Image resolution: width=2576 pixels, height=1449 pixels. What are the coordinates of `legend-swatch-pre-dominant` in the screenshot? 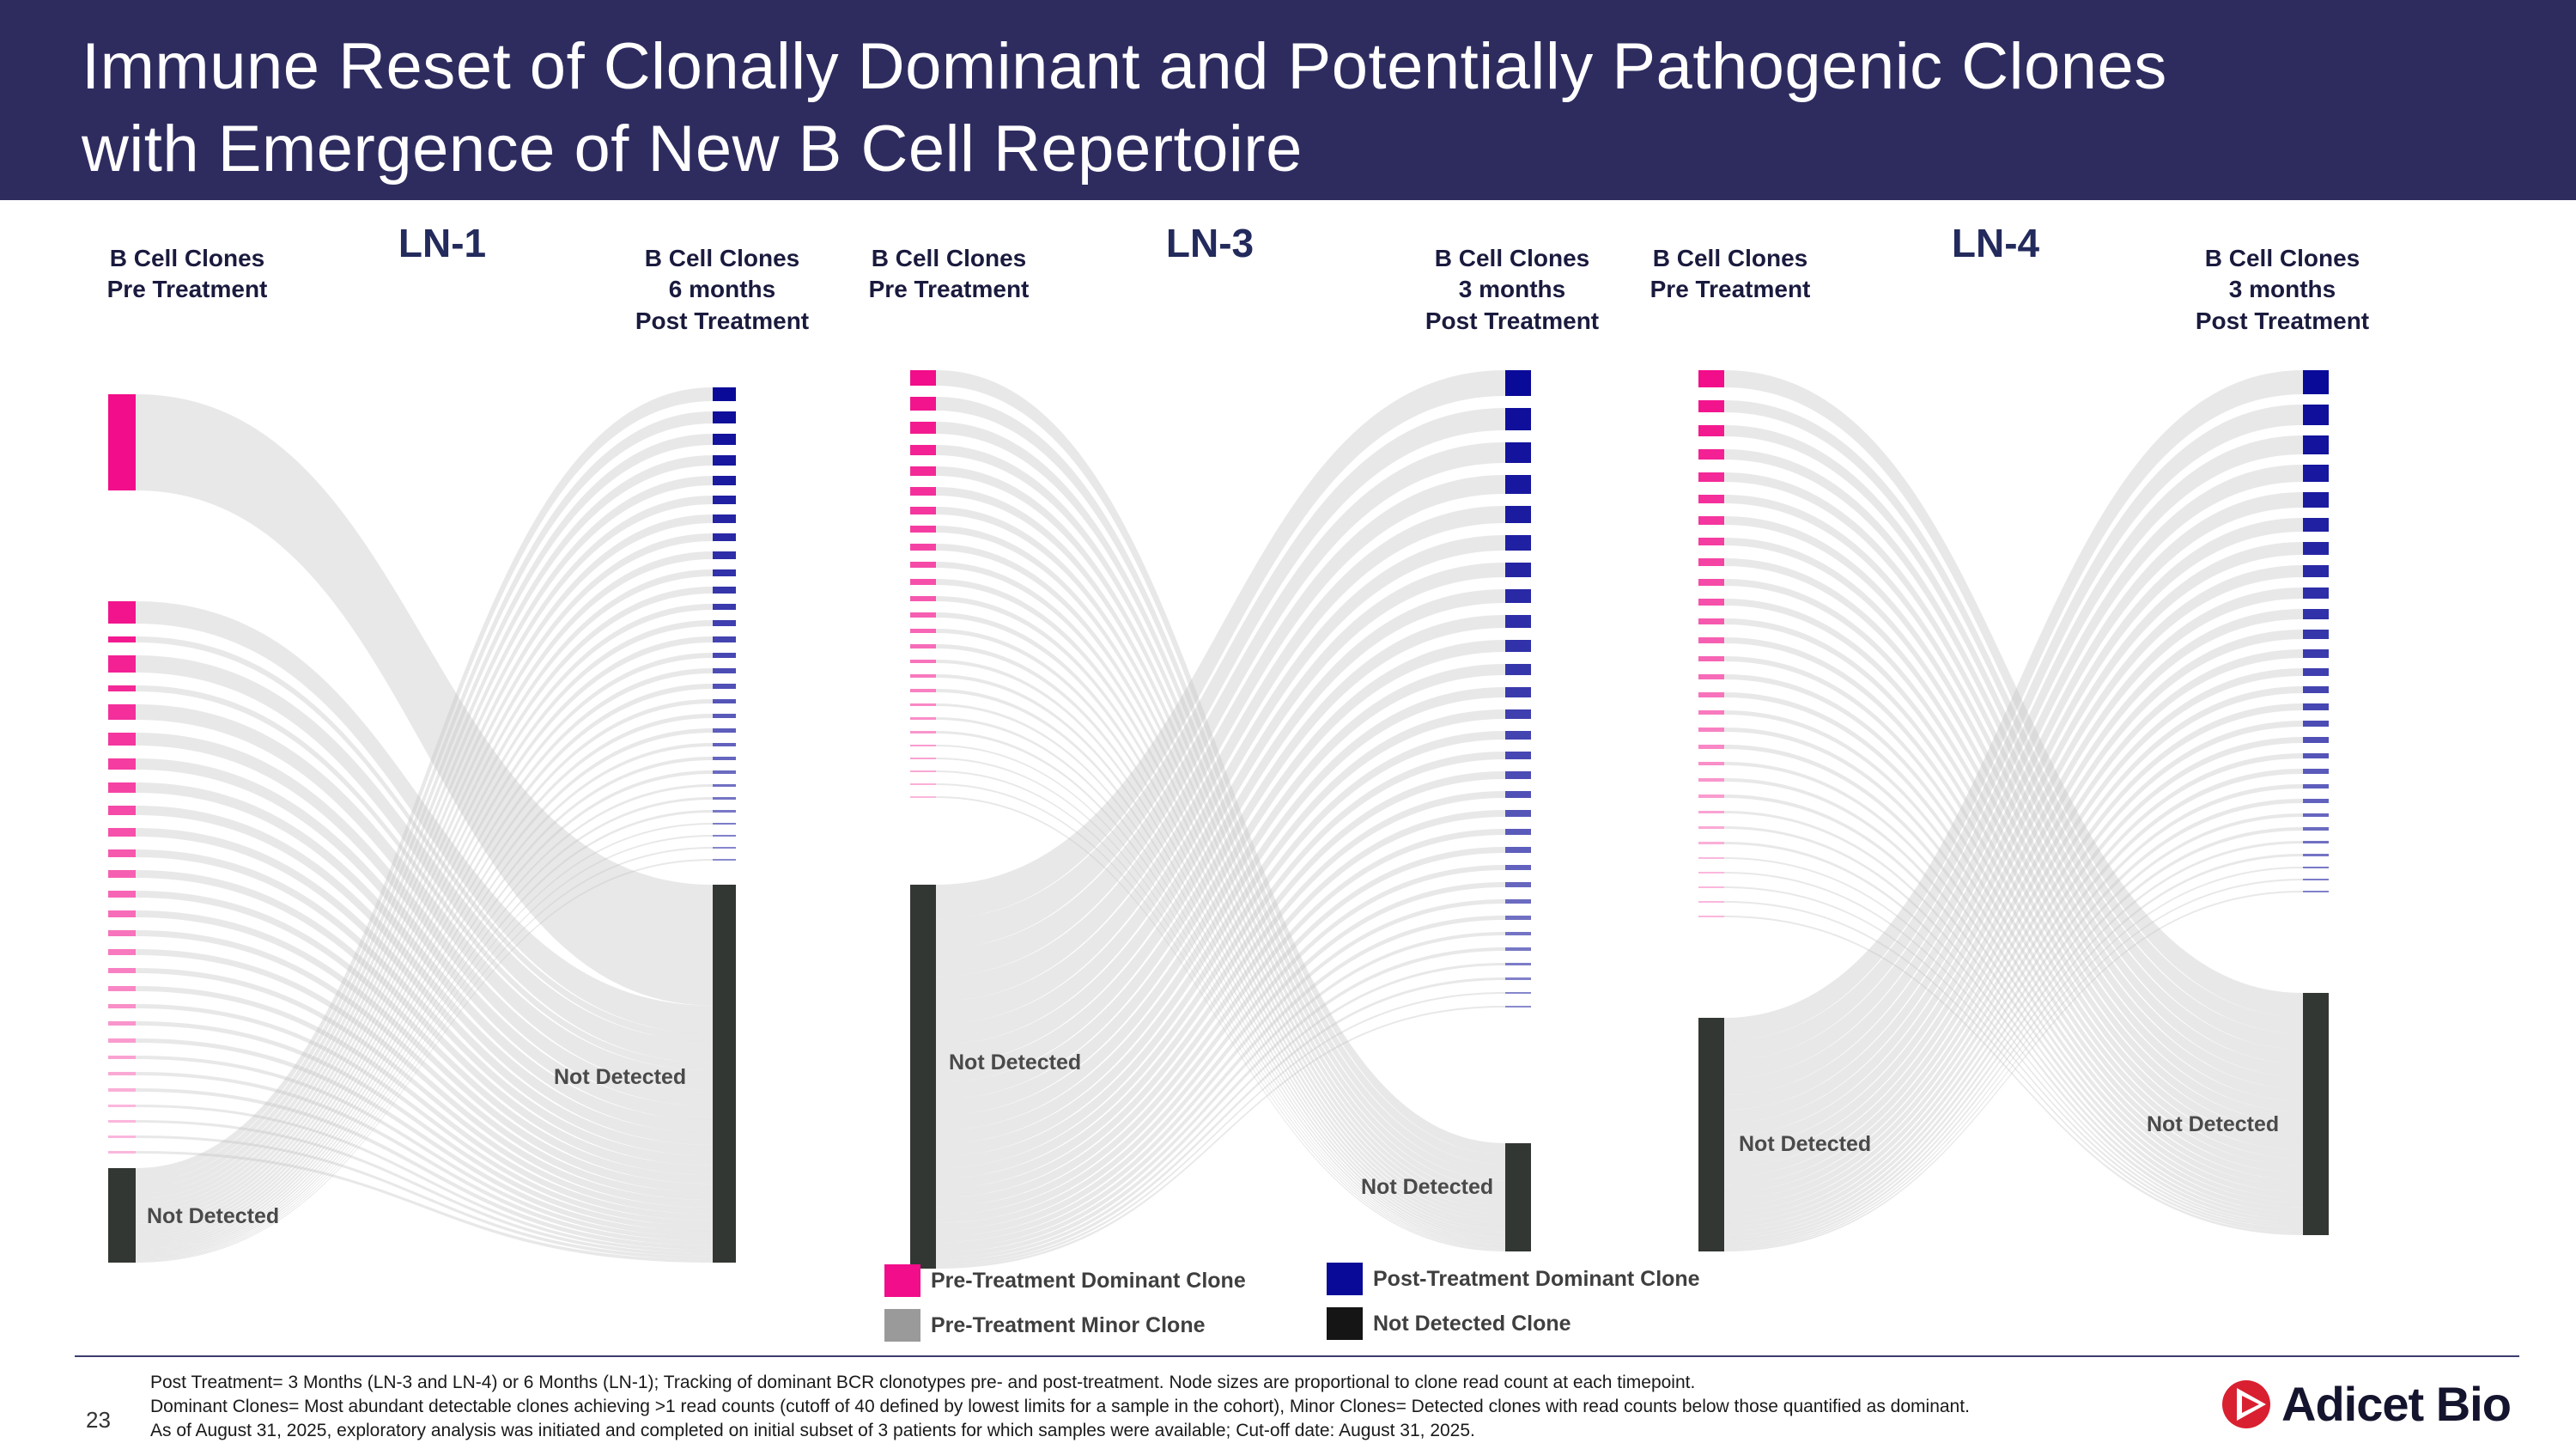 It's located at (902, 1280).